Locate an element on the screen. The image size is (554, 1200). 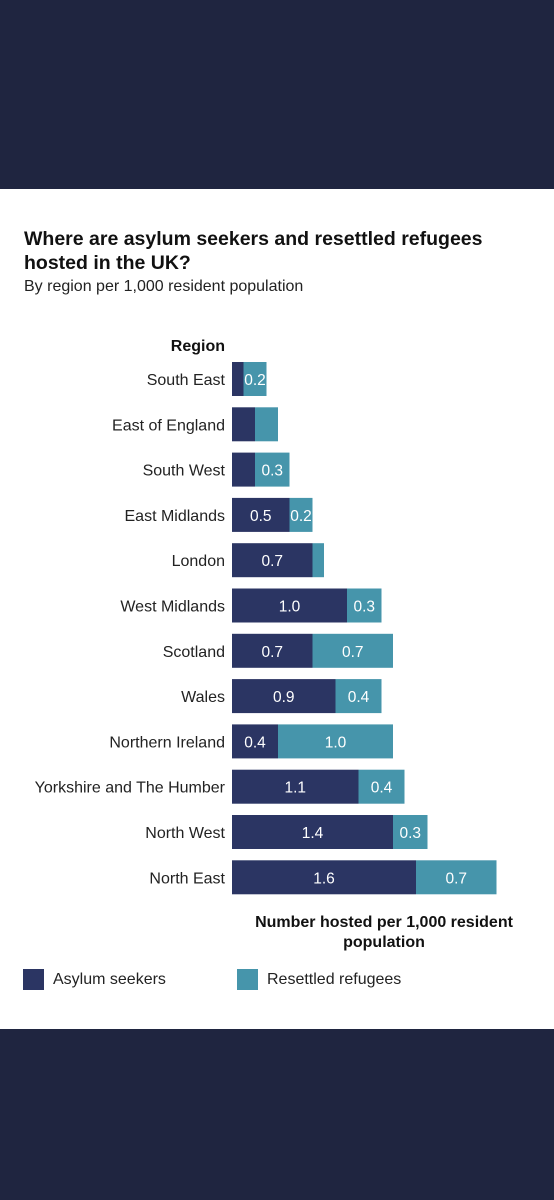
bar-resettled-refugees-east-of-england is located at coordinates (266, 424).